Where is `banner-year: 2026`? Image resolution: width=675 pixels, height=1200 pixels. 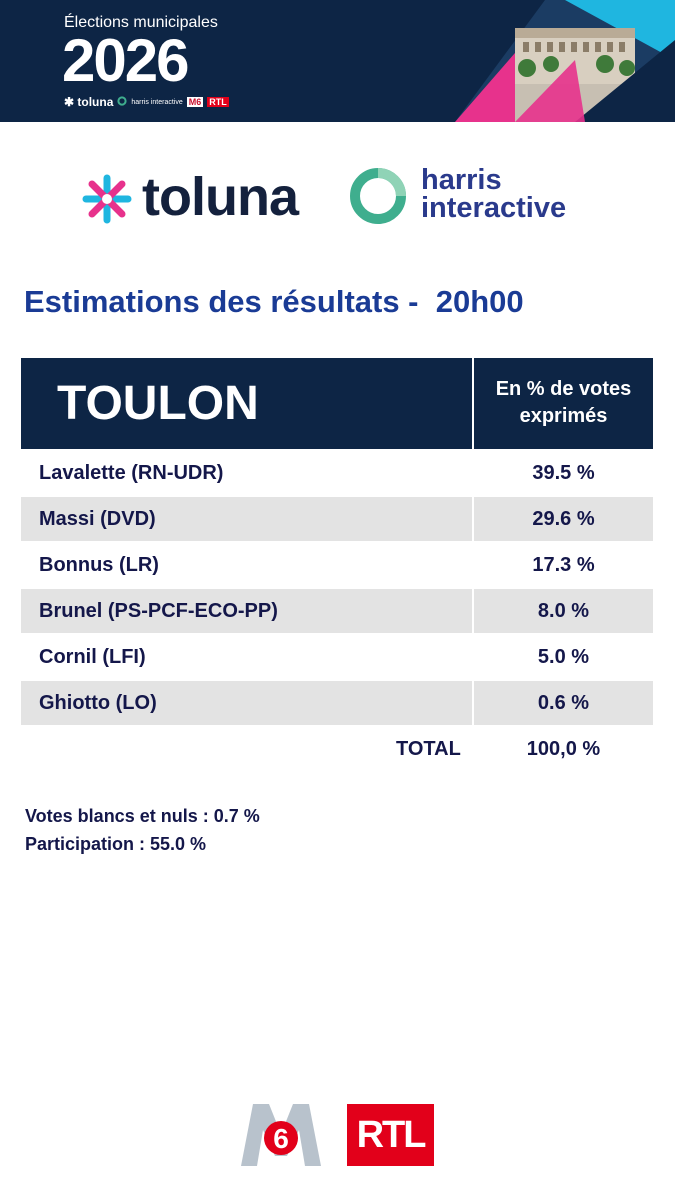
banner-year: 2026 is located at coordinates (125, 60).